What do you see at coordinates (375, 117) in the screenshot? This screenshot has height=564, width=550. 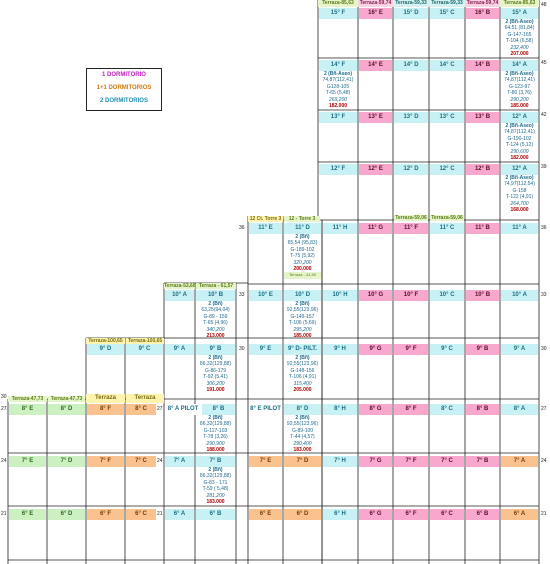 I see `unit-13E: 13° E` at bounding box center [375, 117].